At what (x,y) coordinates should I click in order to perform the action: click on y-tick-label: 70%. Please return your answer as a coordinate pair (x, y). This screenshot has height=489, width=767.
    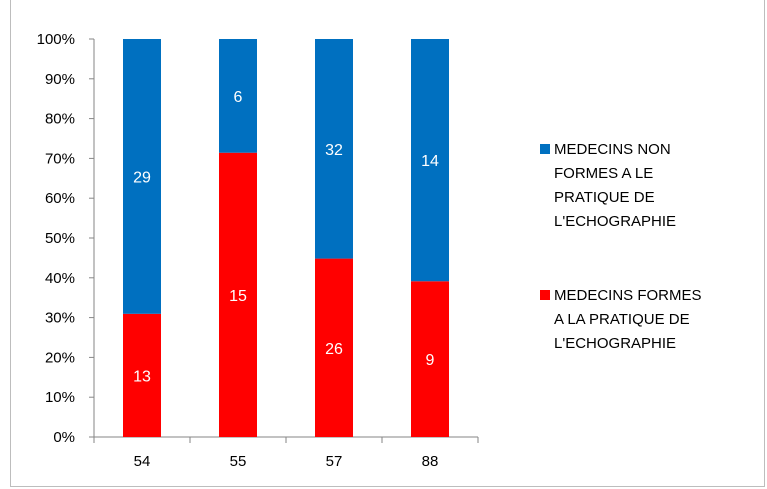
    Looking at the image, I should click on (60, 158).